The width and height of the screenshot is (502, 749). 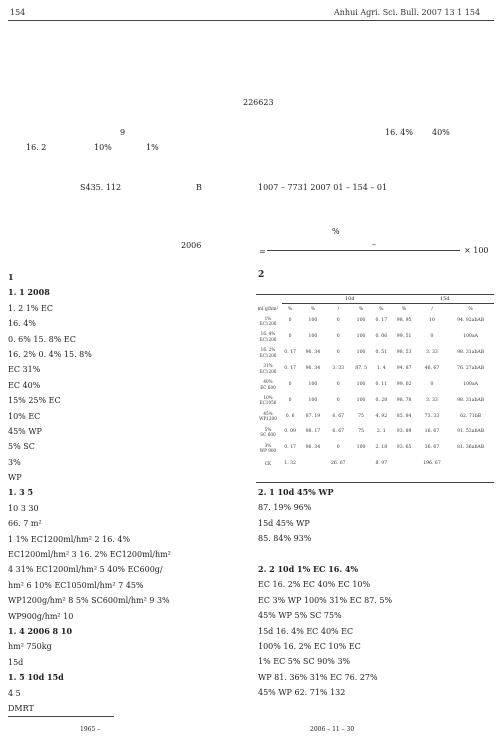 What do you see at coordinates (25, 524) in the screenshot?
I see `text-line: 66. 7 m²` at bounding box center [25, 524].